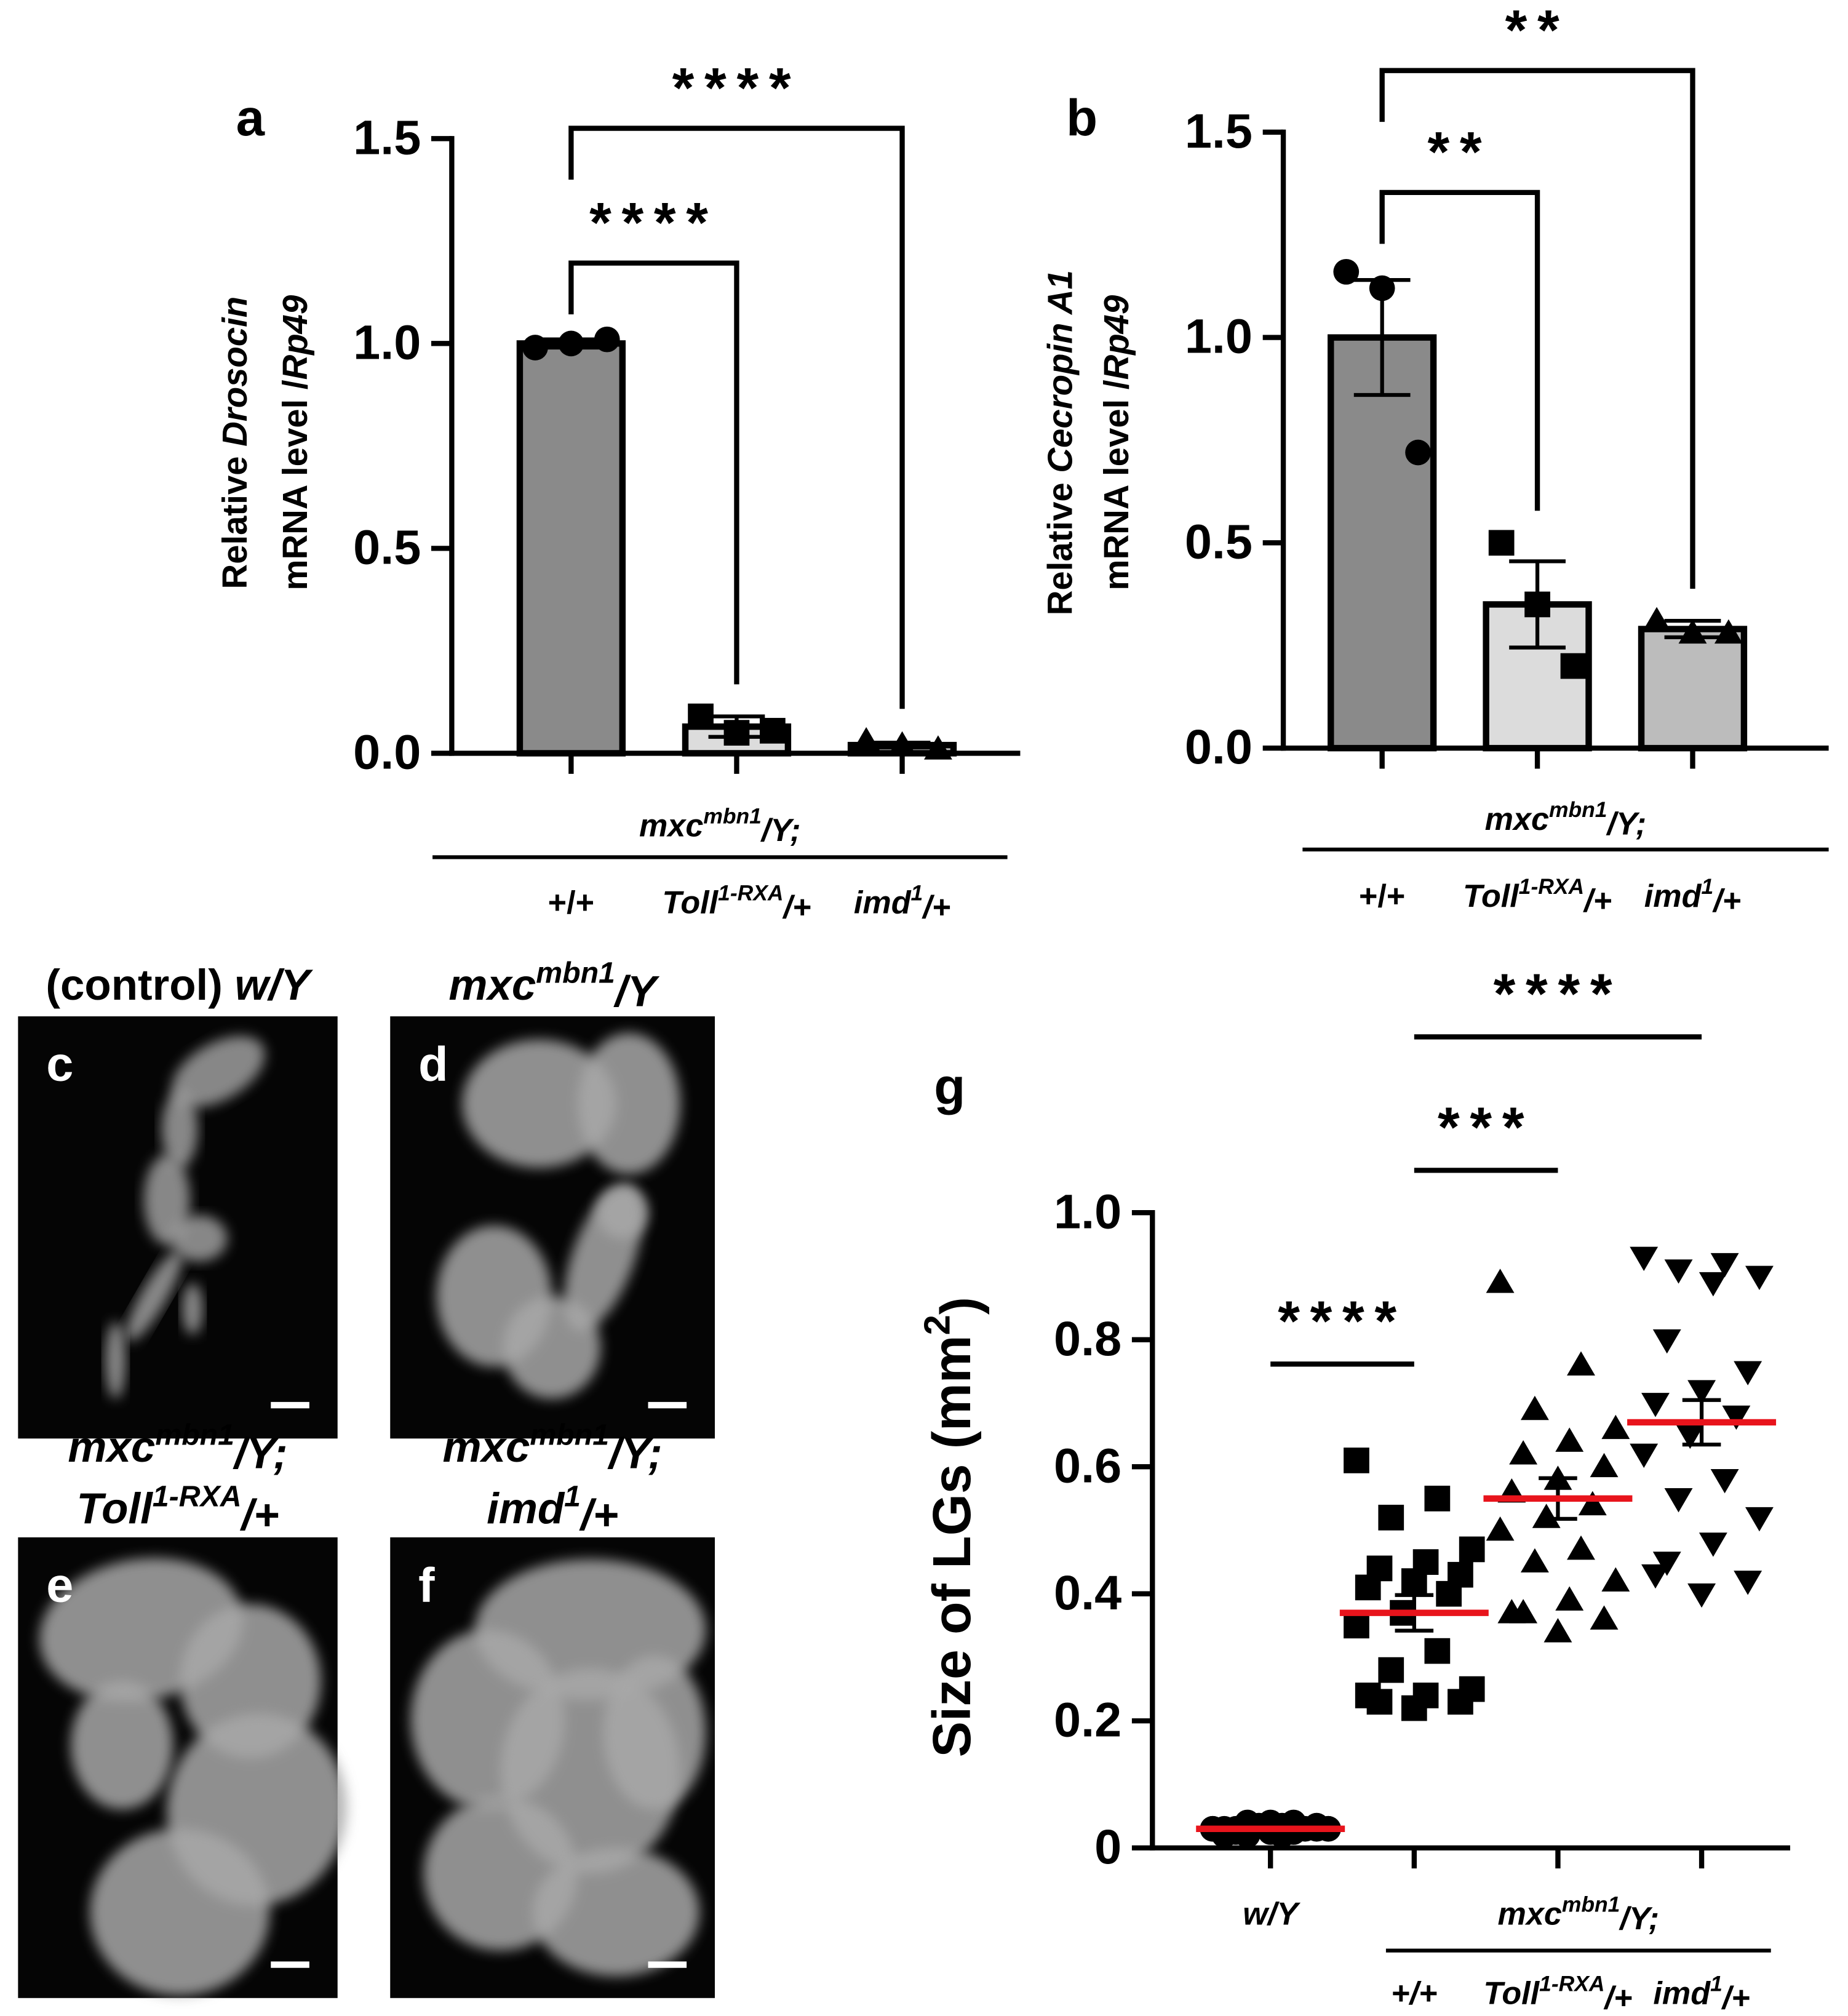 The width and height of the screenshot is (1848, 2016). I want to click on y-tick-label: 0.2, so click(1087, 1719).